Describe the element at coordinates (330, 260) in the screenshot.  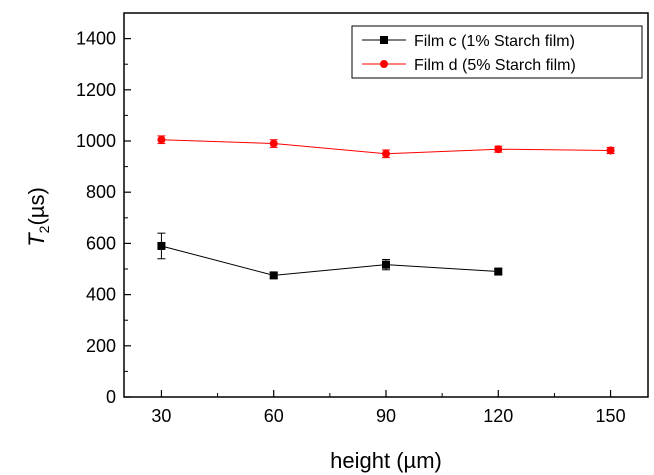
I see `series-line` at that location.